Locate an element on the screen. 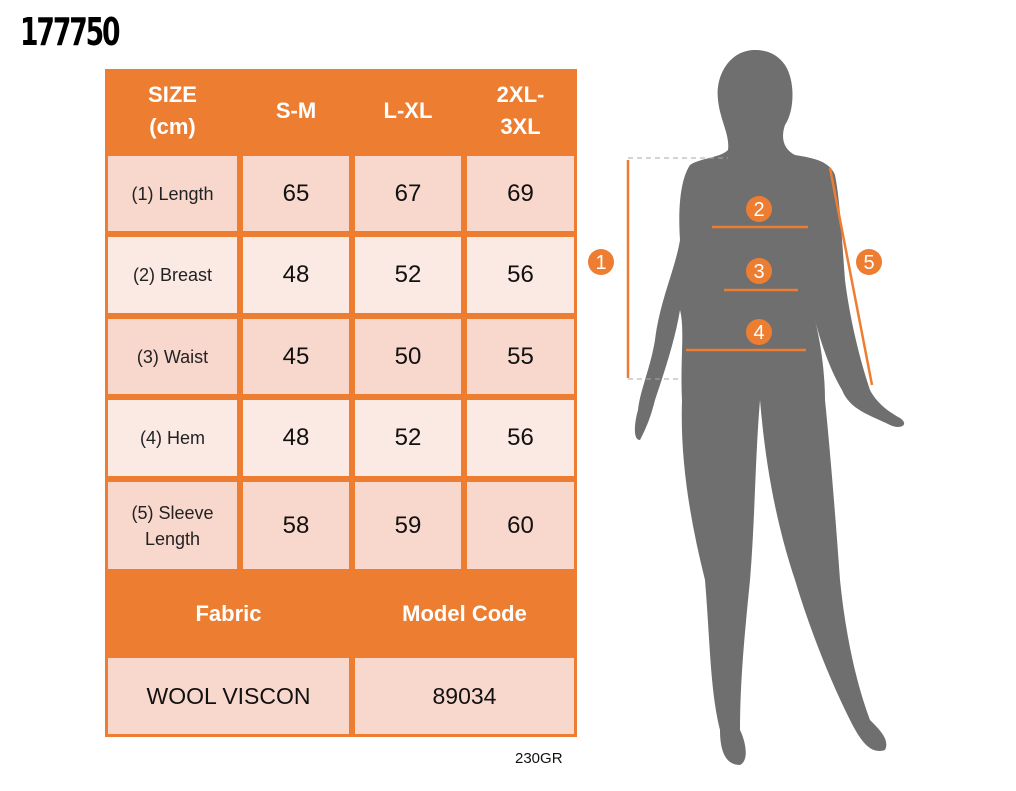 This screenshot has height=791, width=1016. marker-2: 2 is located at coordinates (759, 209).